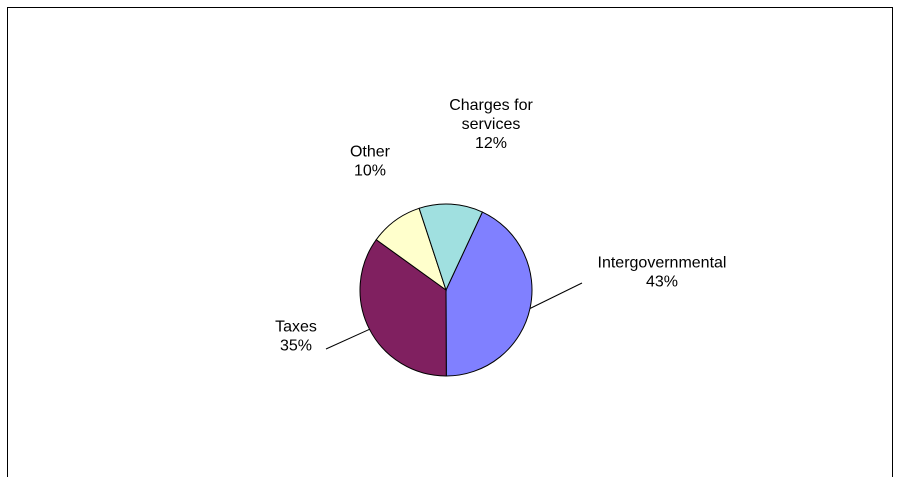 The width and height of the screenshot is (901, 477). What do you see at coordinates (451, 247) in the screenshot?
I see `pie-slice-charges-for-services` at bounding box center [451, 247].